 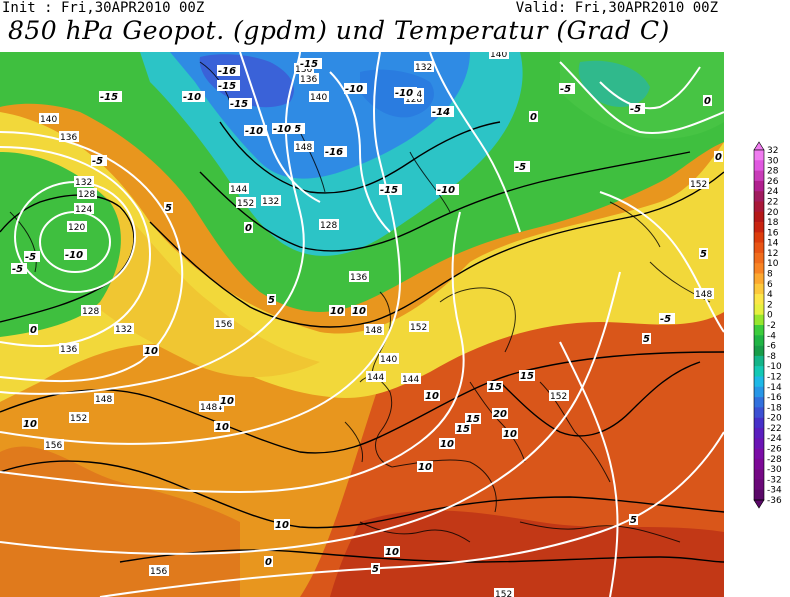 What do you see at coordinates (774, 367) in the screenshot?
I see `legend-tick-label: -10` at bounding box center [774, 367].